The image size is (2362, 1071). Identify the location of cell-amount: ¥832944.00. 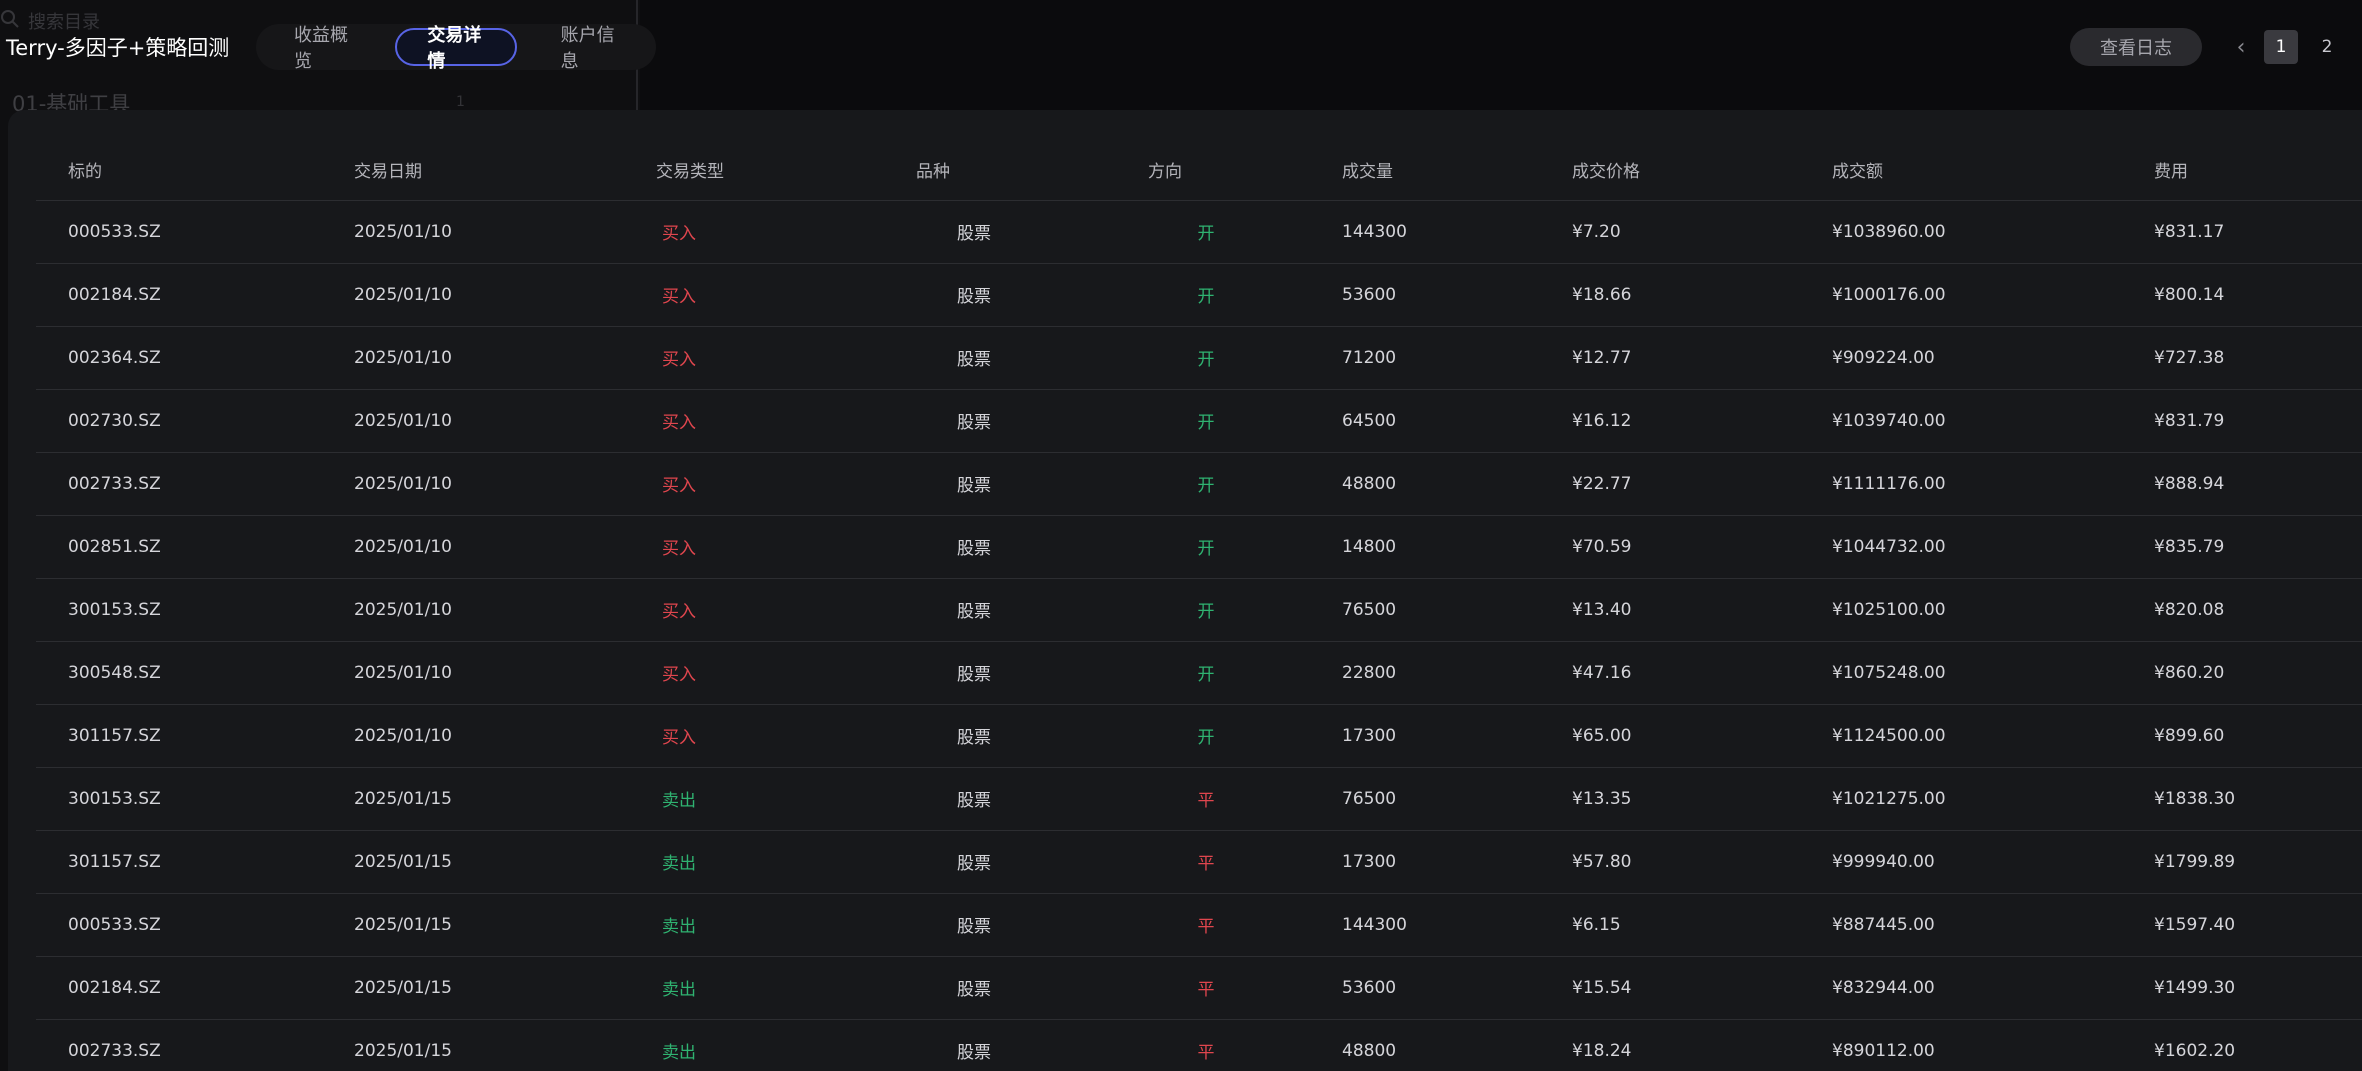
(1961, 988).